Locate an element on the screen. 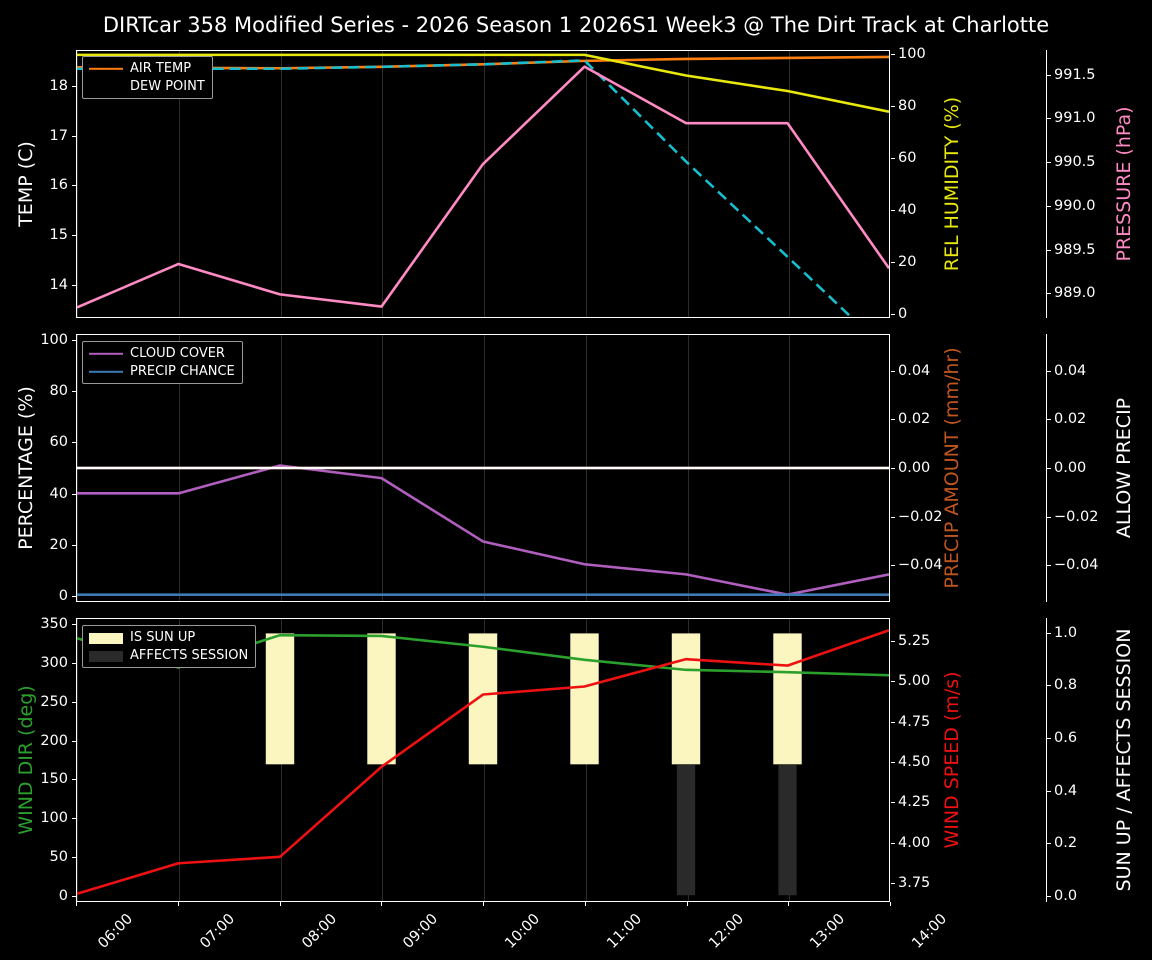  legend-key-cloud-cover is located at coordinates (106, 354).